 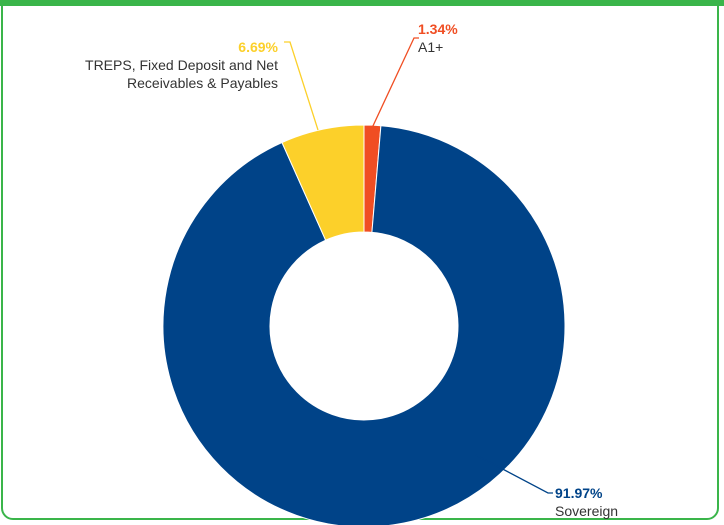 What do you see at coordinates (478, 38) in the screenshot?
I see `slice-label: 1.34% A1+` at bounding box center [478, 38].